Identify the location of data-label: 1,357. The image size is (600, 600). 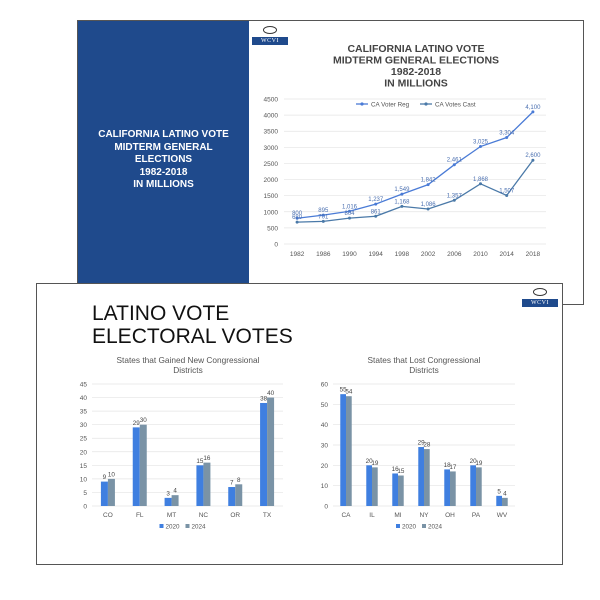
(455, 196).